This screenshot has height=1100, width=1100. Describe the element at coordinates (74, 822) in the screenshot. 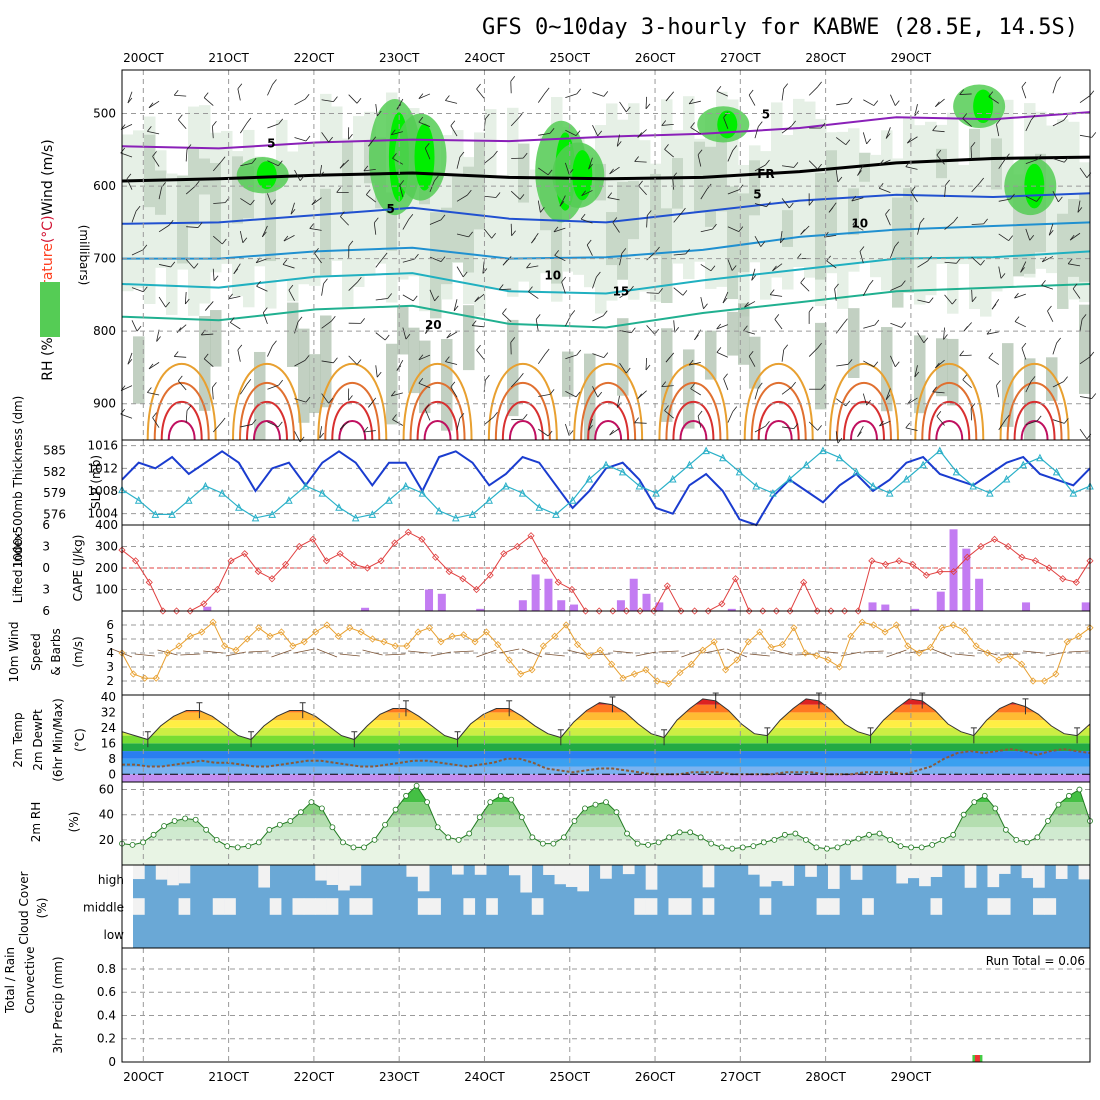

I see `rh-ylabel: (%)` at that location.